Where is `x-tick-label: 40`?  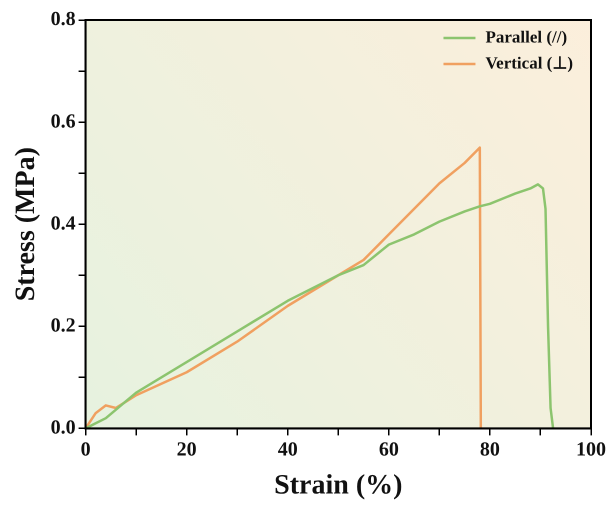
x-tick-label: 40 is located at coordinates (288, 449).